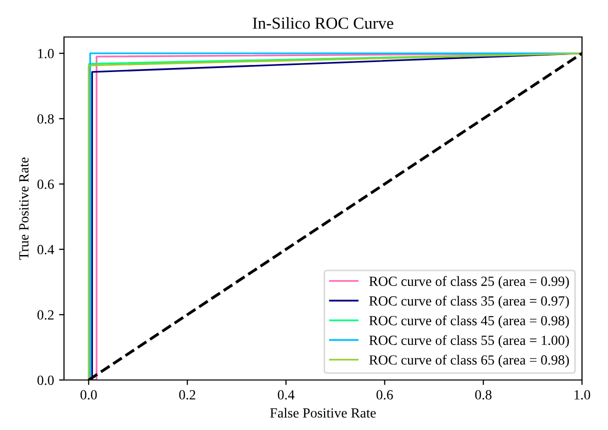 The image size is (608, 430). Describe the element at coordinates (469, 282) in the screenshot. I see `legend-label: ROC curve of class 25 (area = 0.99)` at that location.